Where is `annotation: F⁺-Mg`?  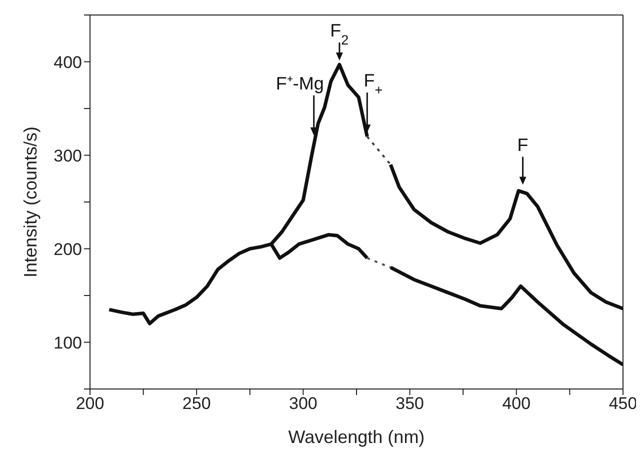 annotation: F⁺-Mg is located at coordinates (300, 83).